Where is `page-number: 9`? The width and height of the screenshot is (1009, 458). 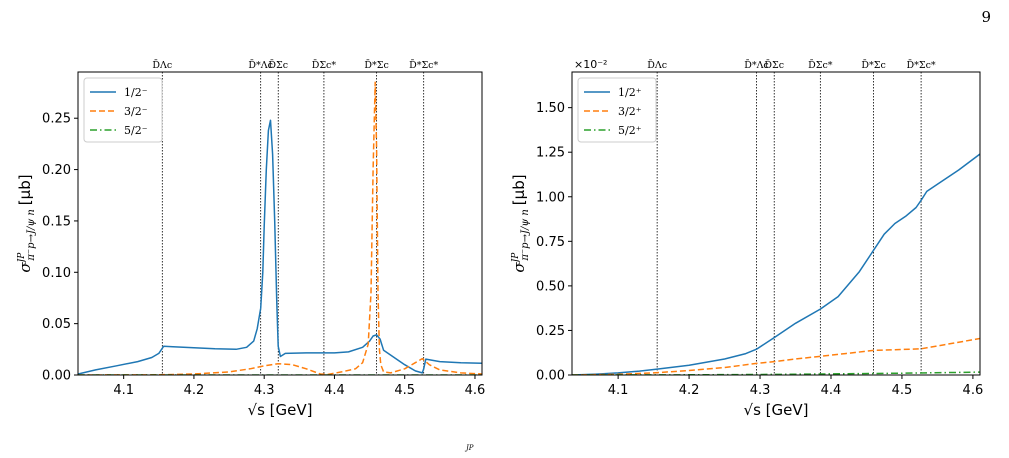 page-number: 9 is located at coordinates (986, 17).